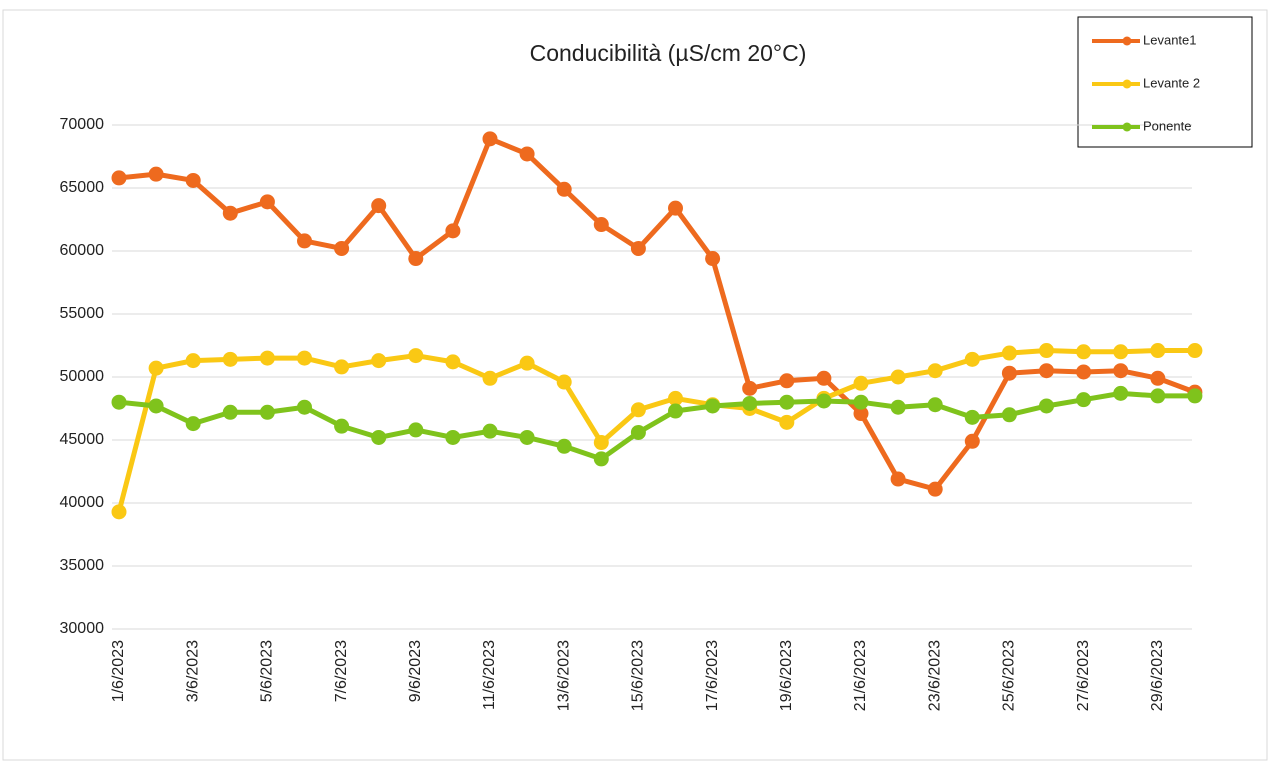  I want to click on y-tick-label: 65000, so click(82, 187).